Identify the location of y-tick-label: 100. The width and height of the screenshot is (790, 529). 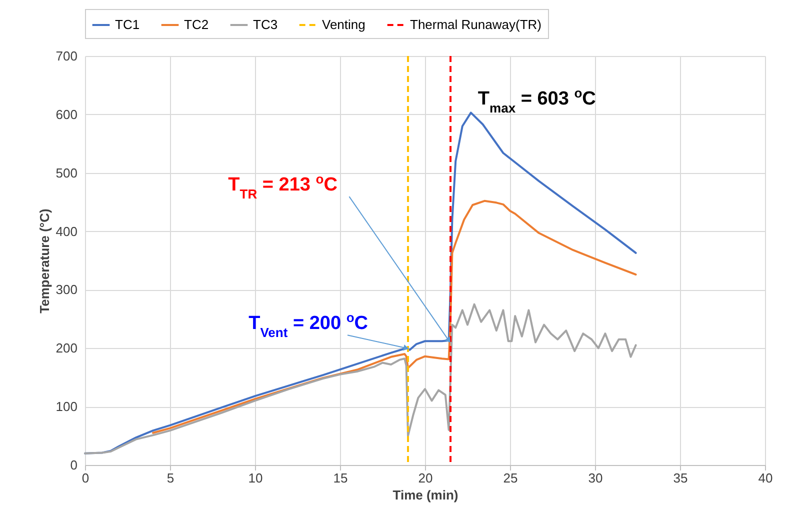
(67, 406).